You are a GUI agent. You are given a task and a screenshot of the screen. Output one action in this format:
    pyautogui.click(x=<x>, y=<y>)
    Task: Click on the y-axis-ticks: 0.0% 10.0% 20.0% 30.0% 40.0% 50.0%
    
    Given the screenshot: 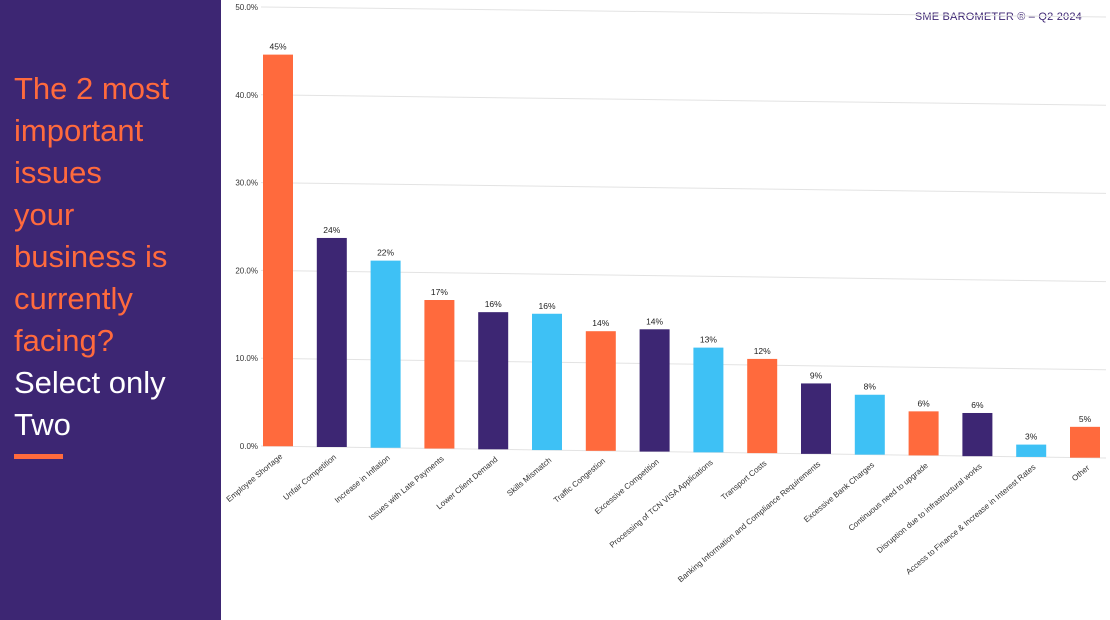 What is the action you would take?
    pyautogui.click(x=246, y=227)
    